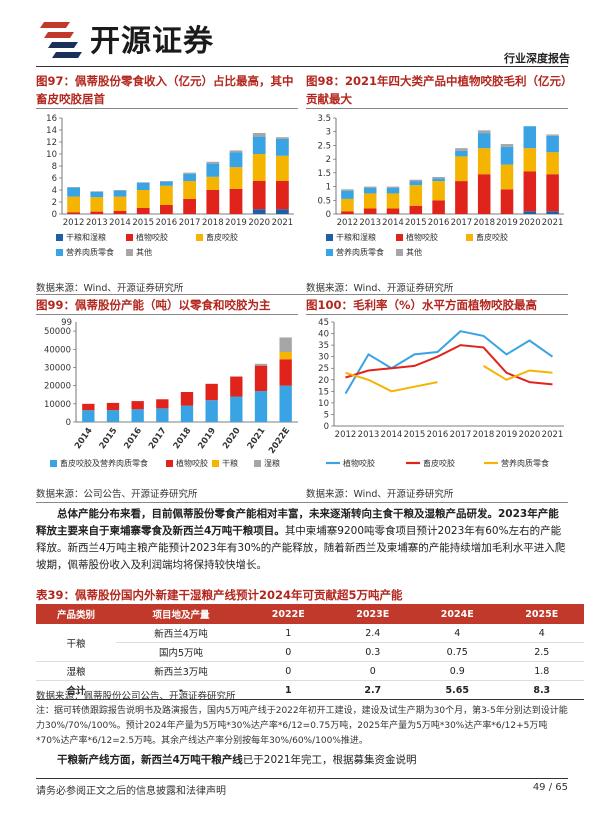  What do you see at coordinates (57, 387) in the screenshot?
I see `y-tick-label: 20000` at bounding box center [57, 387].